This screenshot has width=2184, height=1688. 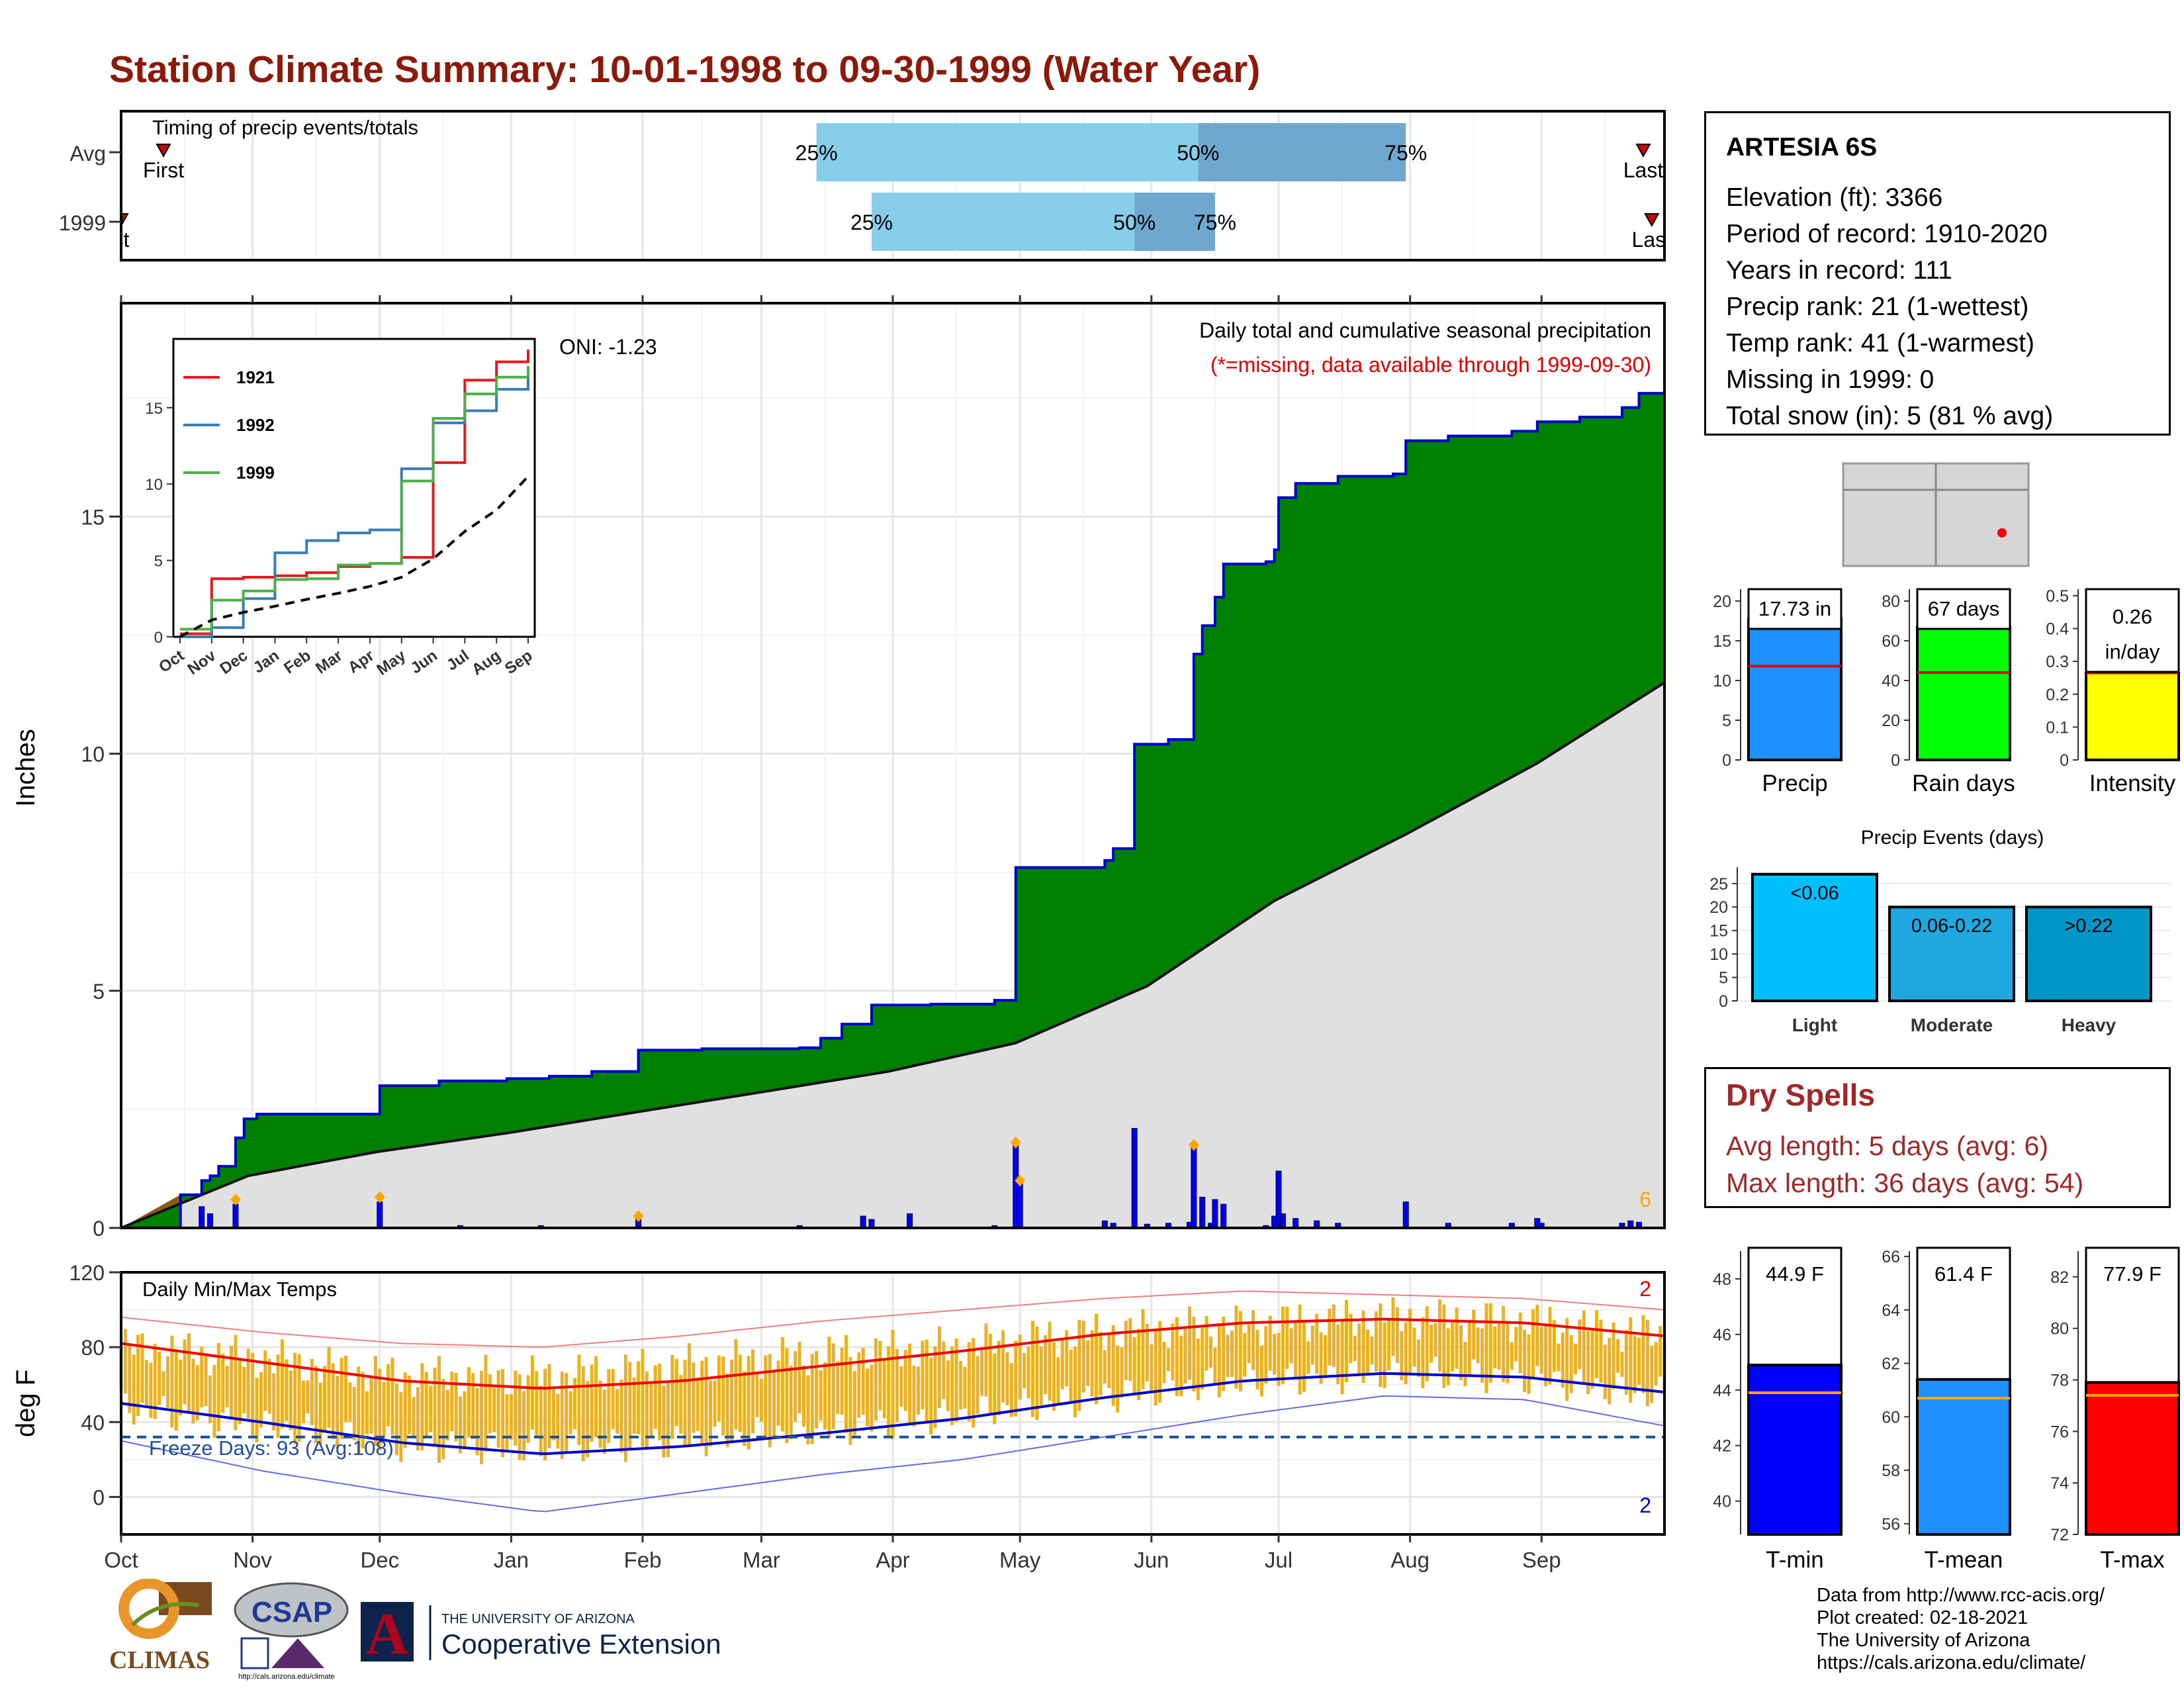 What do you see at coordinates (1877, 307) in the screenshot?
I see `station-precip-rank: Precip rank: 21 (1-wettest)` at bounding box center [1877, 307].